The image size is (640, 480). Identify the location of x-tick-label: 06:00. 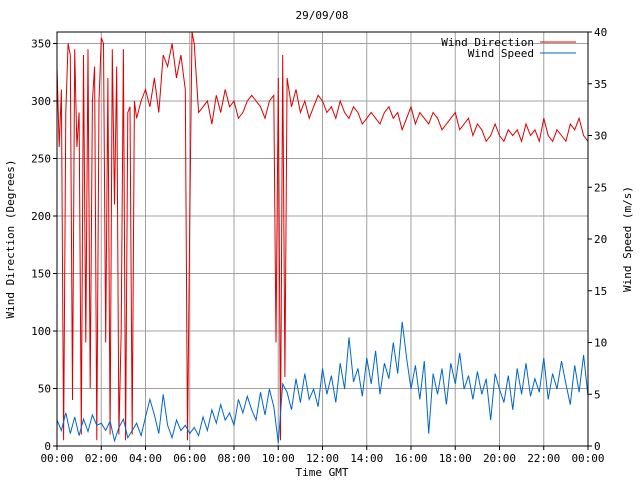
(189, 458).